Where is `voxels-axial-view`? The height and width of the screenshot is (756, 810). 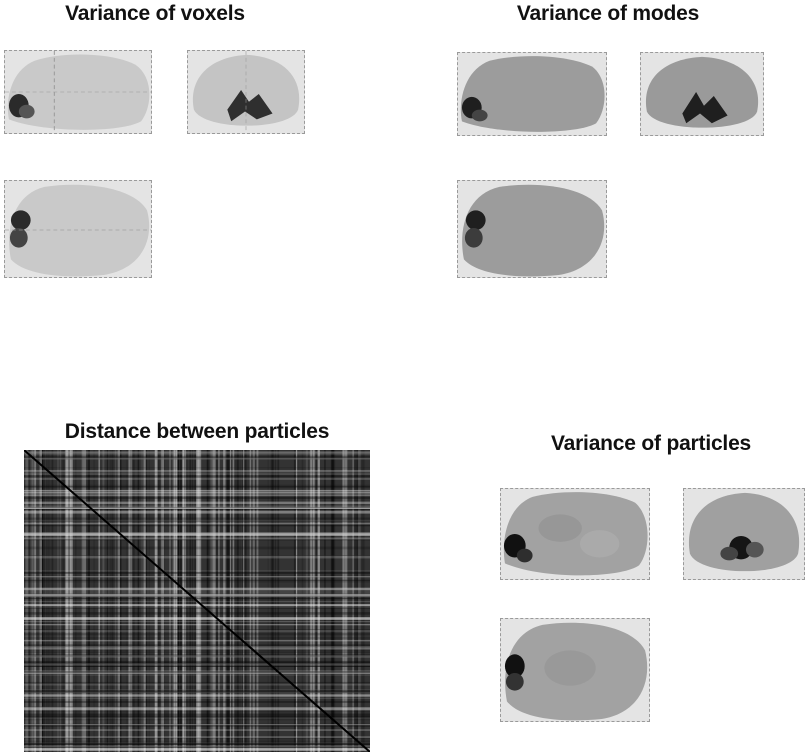 voxels-axial-view is located at coordinates (78, 229).